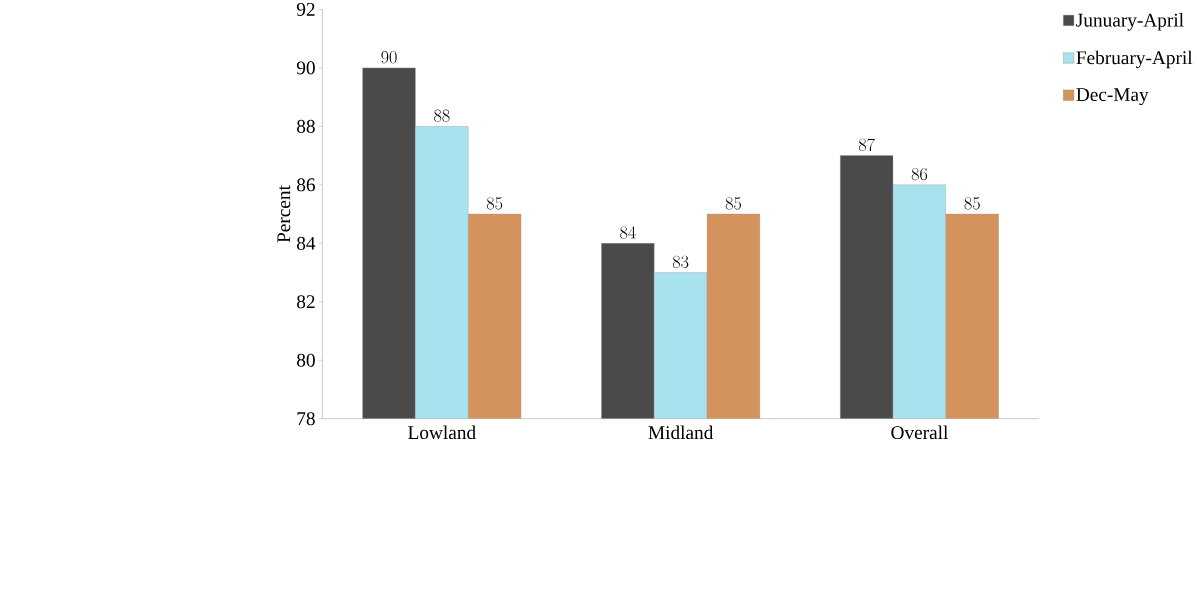  Describe the element at coordinates (1112, 97) in the screenshot. I see `legend-label: Dec-May` at that location.